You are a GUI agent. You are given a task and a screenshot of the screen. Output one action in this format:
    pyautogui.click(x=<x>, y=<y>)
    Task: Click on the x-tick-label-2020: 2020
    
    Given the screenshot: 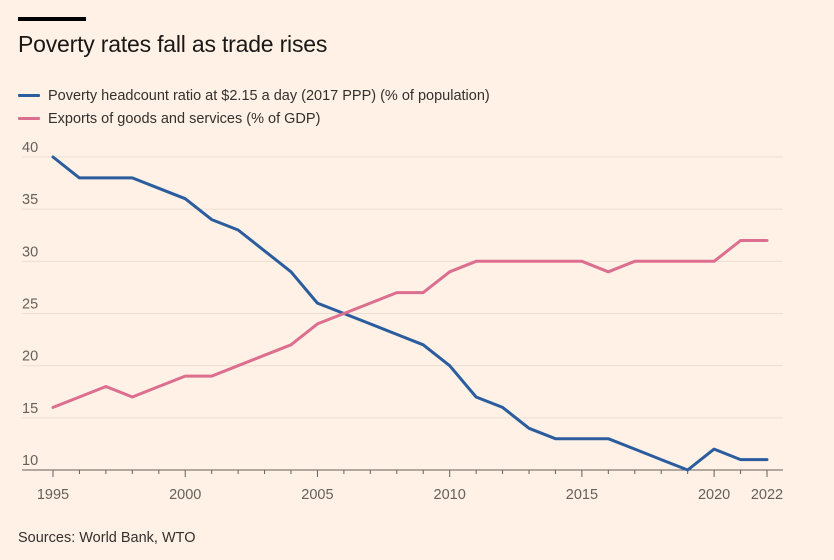 What is the action you would take?
    pyautogui.click(x=714, y=495)
    